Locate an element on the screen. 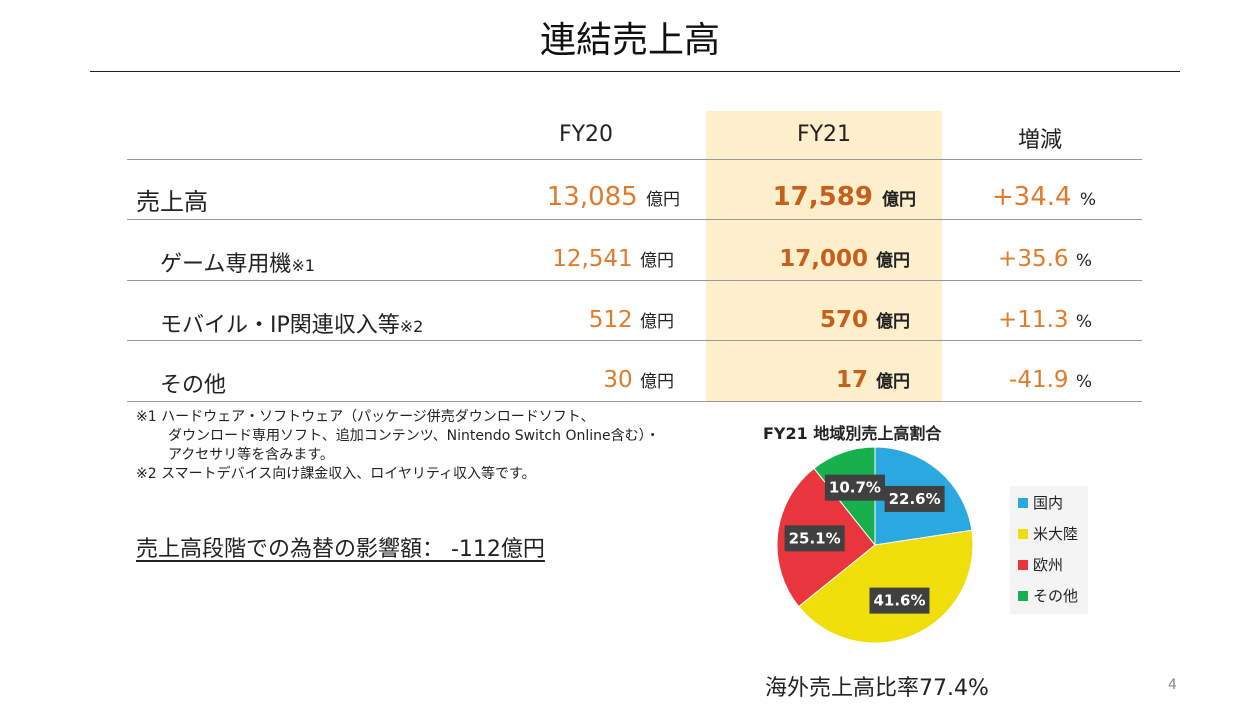 Image resolution: width=1260 pixels, height=710 pixels. game-fy21: 17,000 億円 is located at coordinates (795, 259).